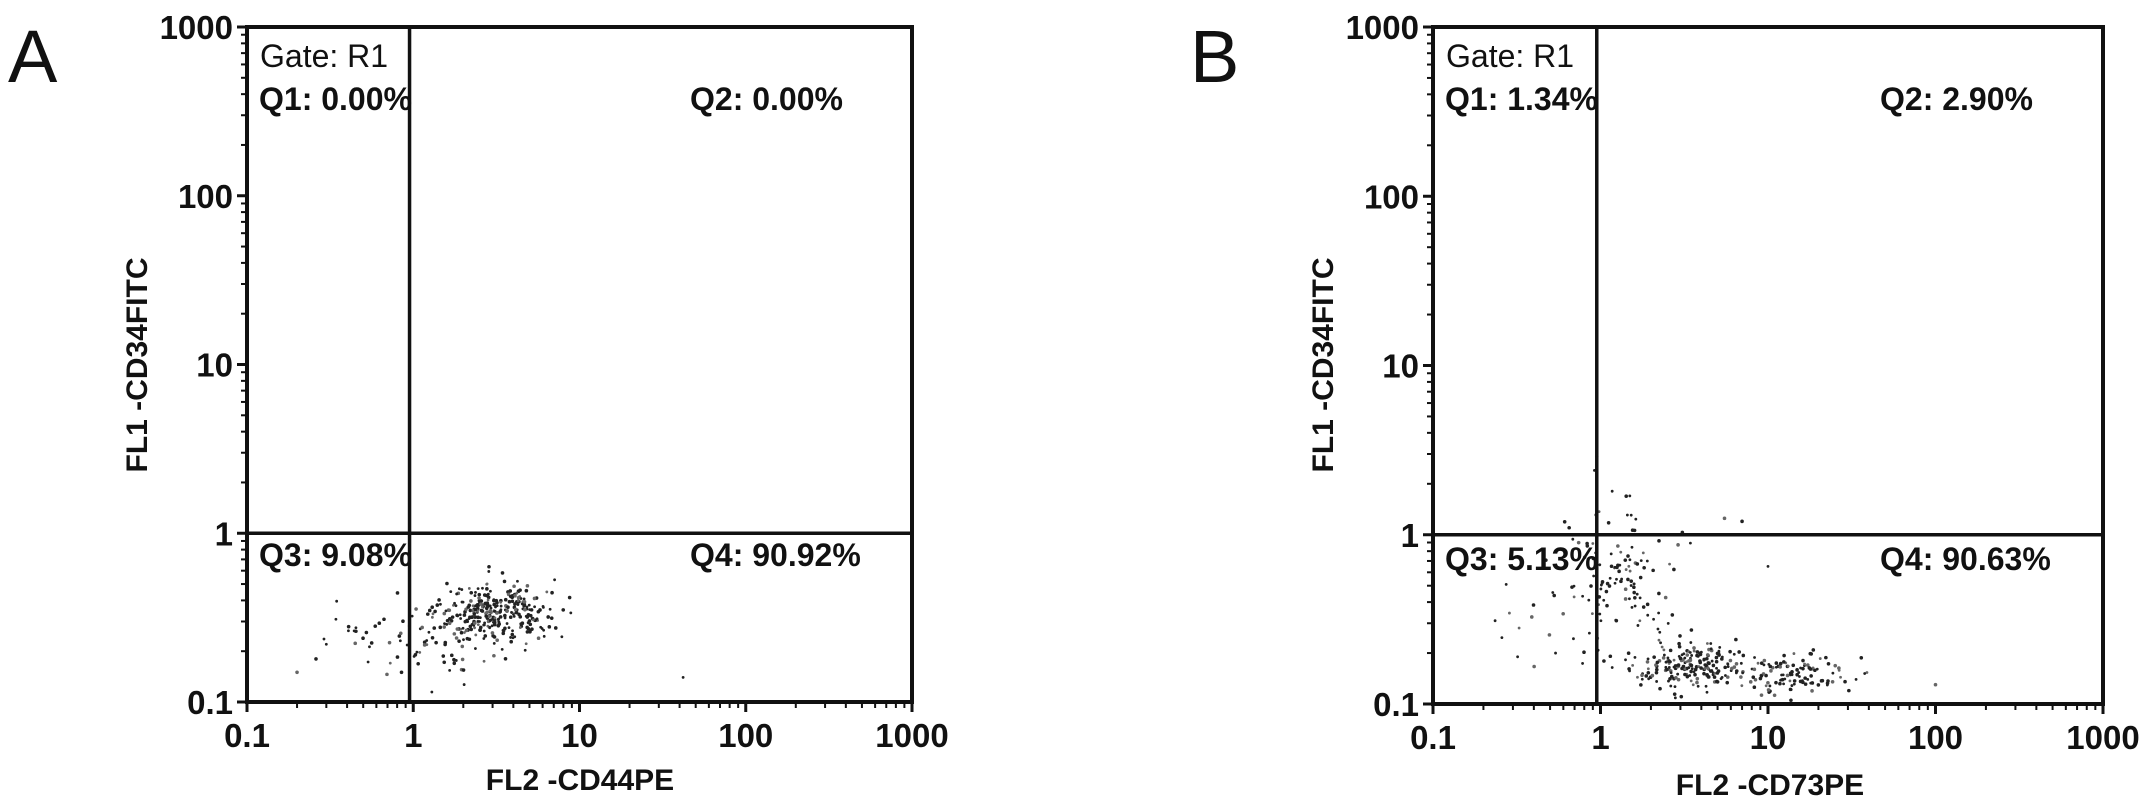  I want to click on panel-label-a: A, so click(33, 56).